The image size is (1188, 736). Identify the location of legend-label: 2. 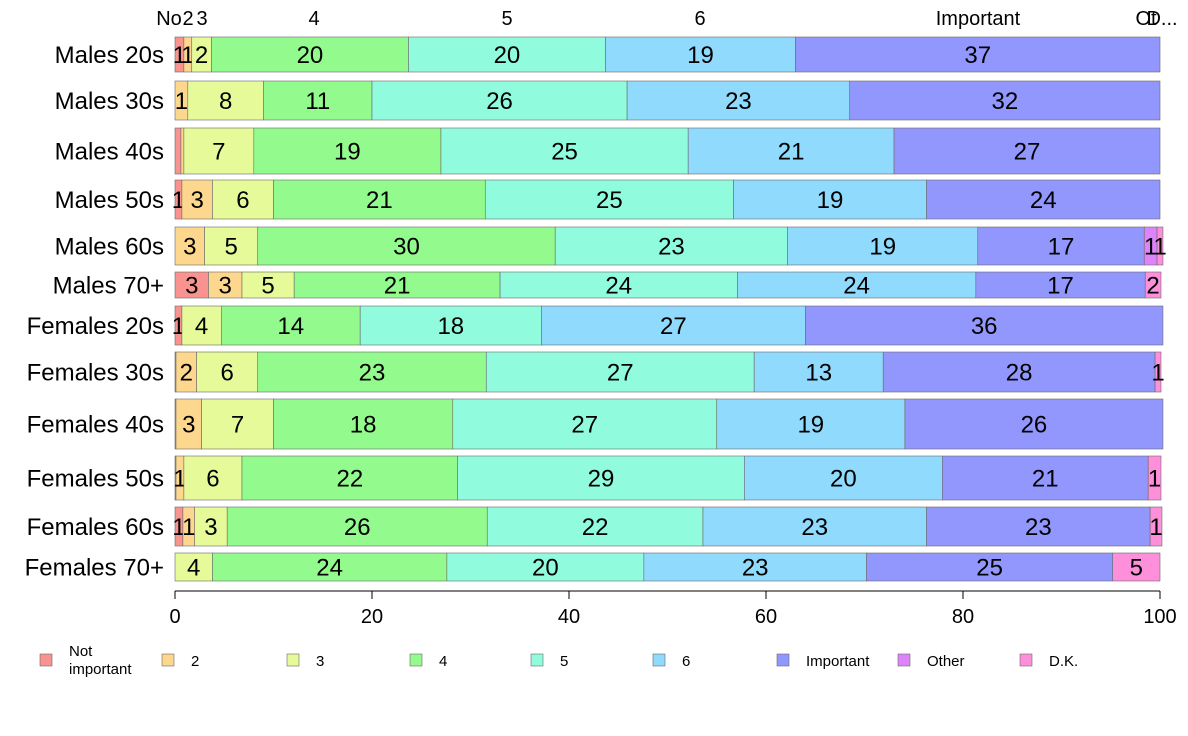
(195, 661).